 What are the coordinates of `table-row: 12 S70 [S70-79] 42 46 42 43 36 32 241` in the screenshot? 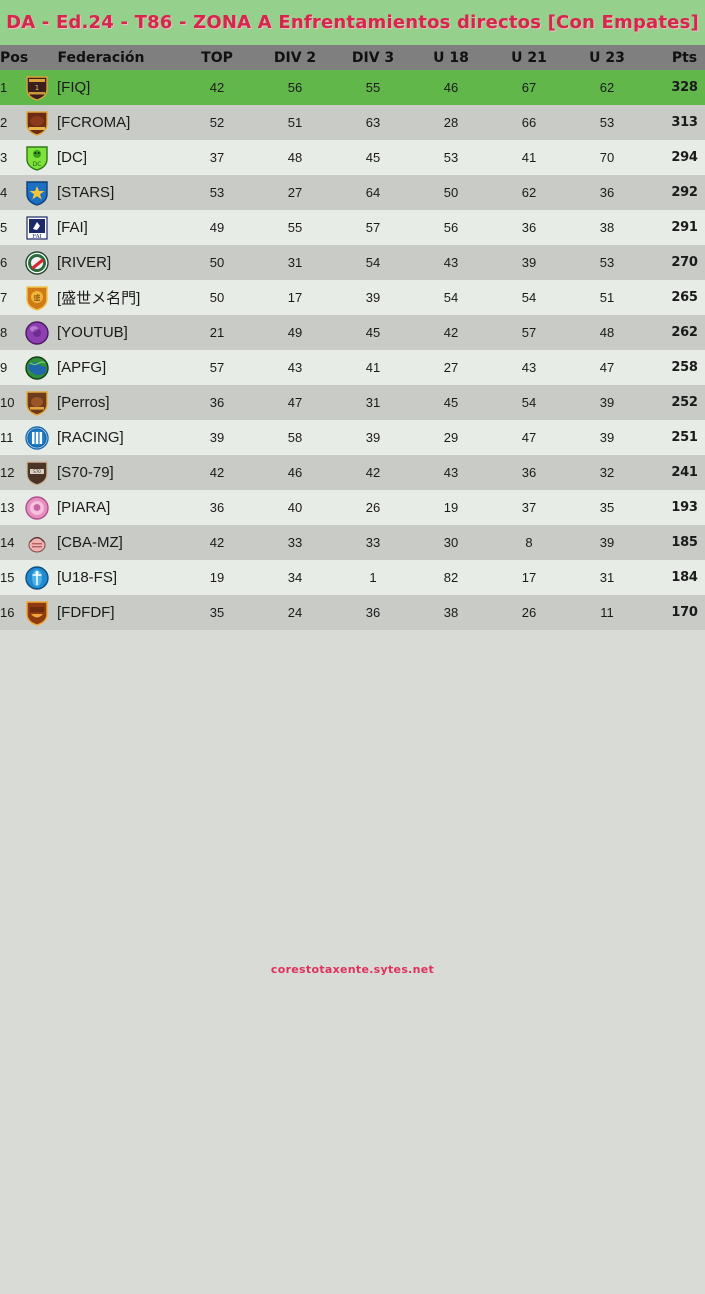 It's located at (352, 472).